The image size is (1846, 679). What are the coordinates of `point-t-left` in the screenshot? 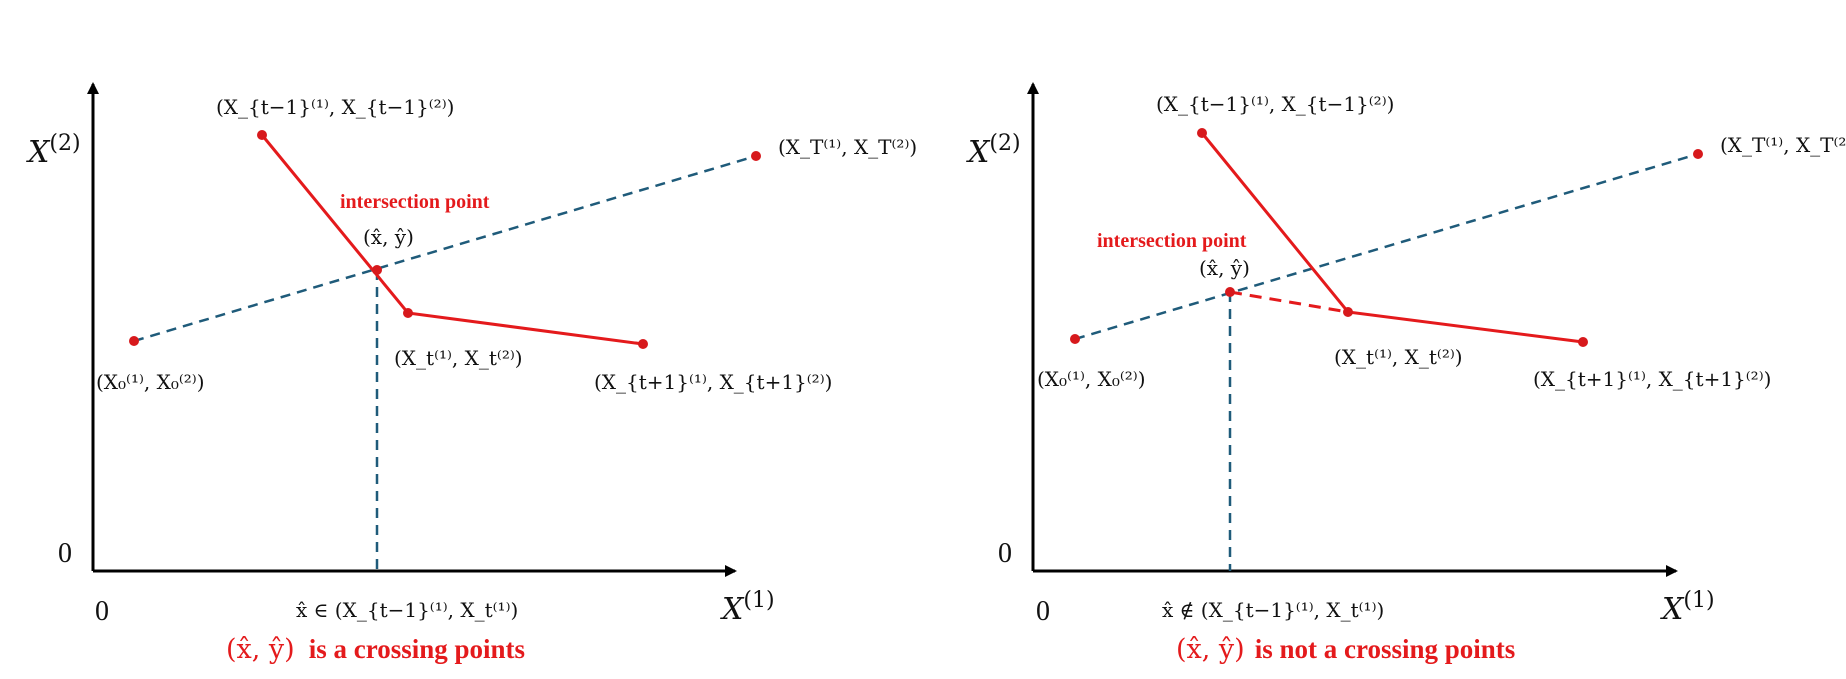 It's located at (408, 313).